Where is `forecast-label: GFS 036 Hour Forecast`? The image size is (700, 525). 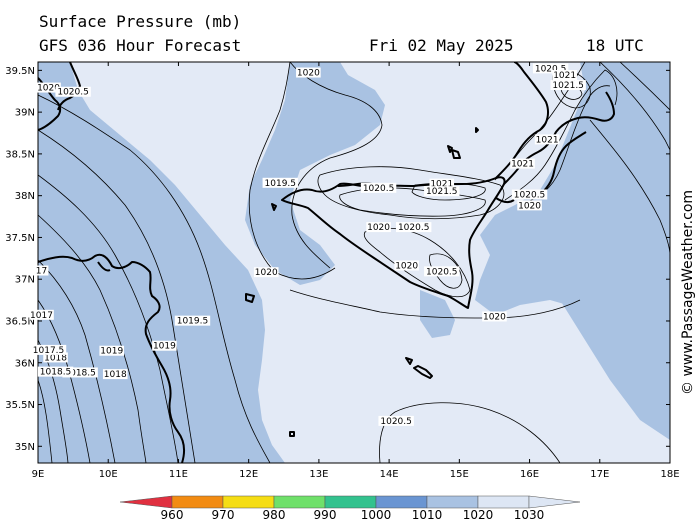 forecast-label: GFS 036 Hour Forecast is located at coordinates (140, 45).